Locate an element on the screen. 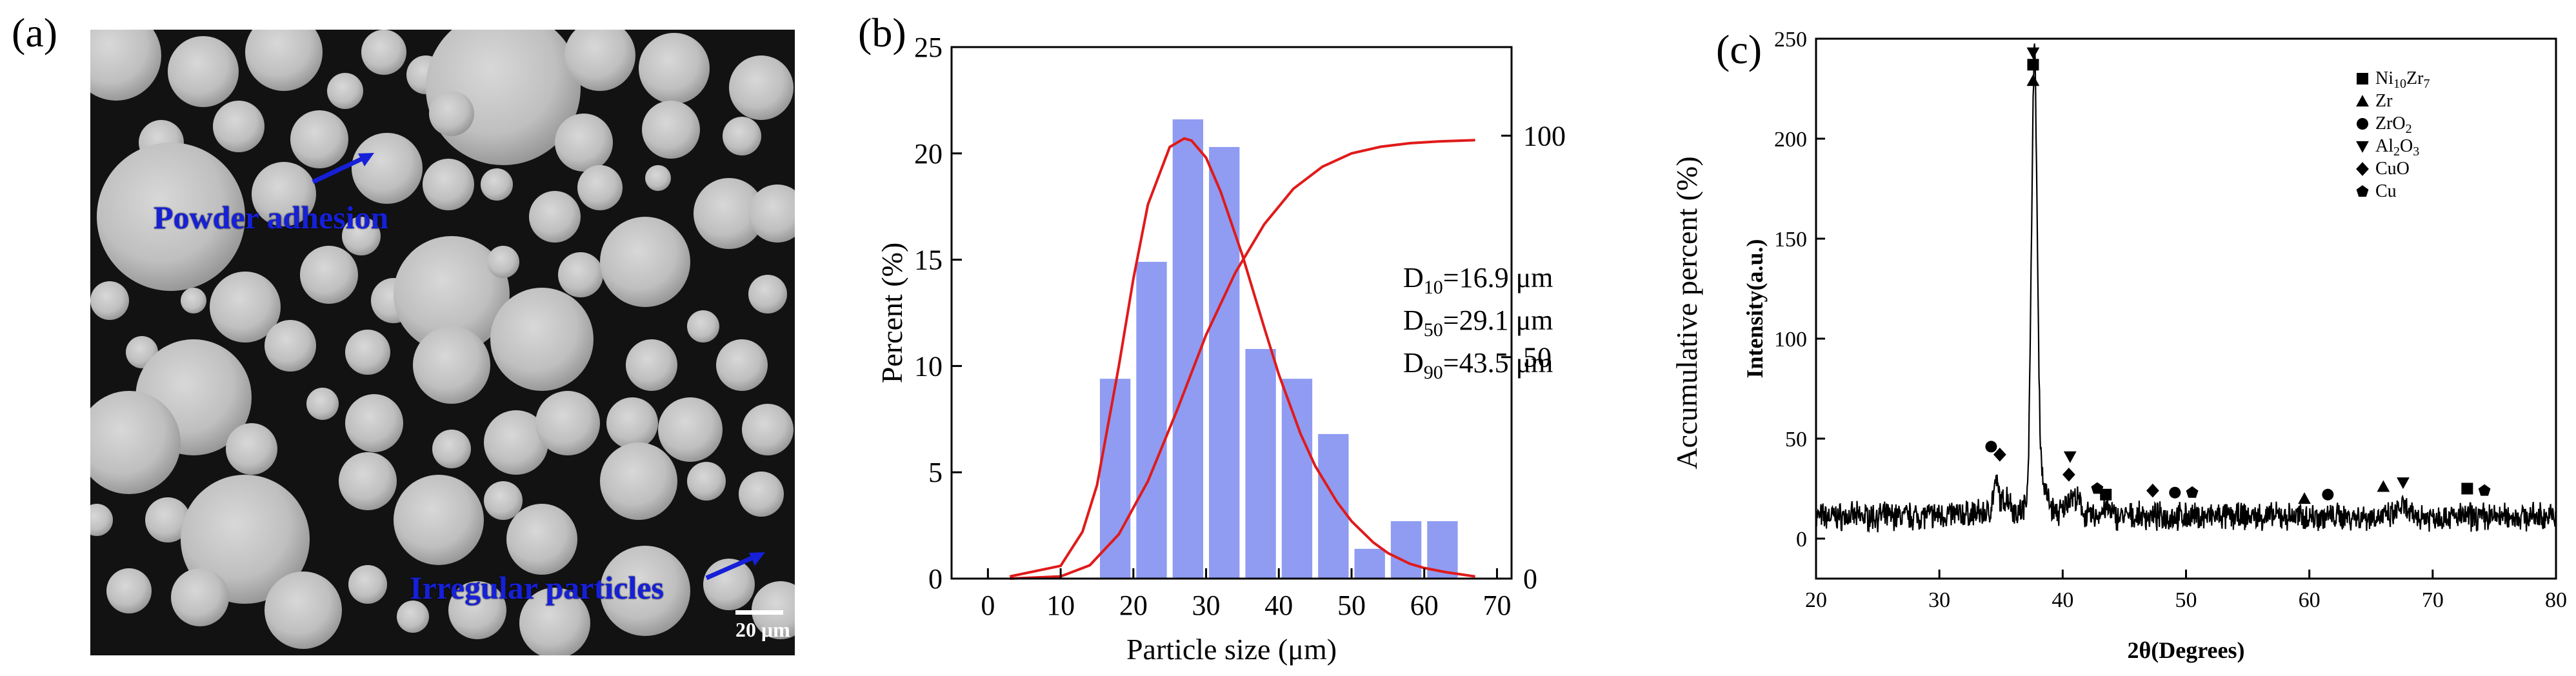 The width and height of the screenshot is (2576, 676). y-tick-label-15: 15 is located at coordinates (928, 260).